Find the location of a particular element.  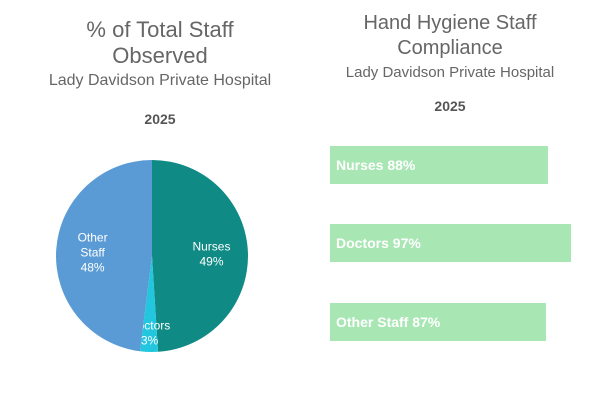

bar-doctors is located at coordinates (450, 243).